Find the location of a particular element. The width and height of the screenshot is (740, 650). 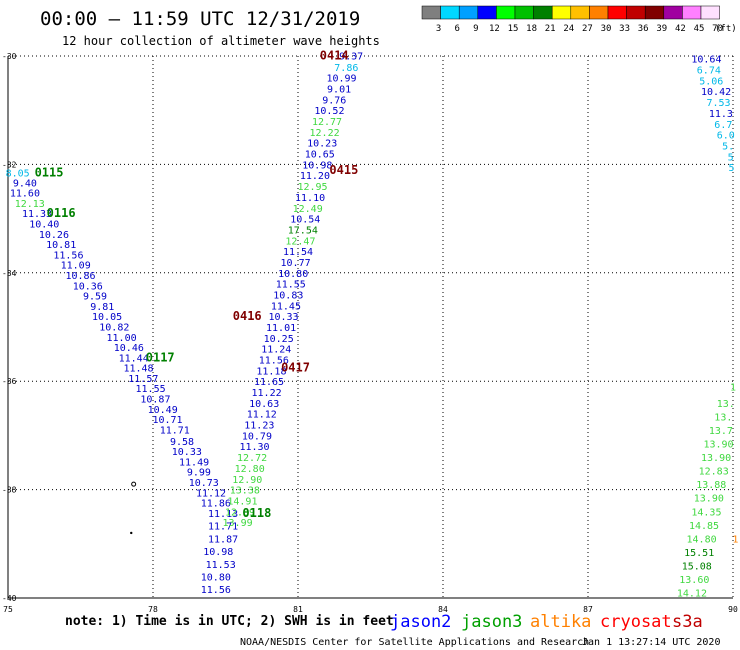

swh-data-label: 10.64 is located at coordinates (706, 60).